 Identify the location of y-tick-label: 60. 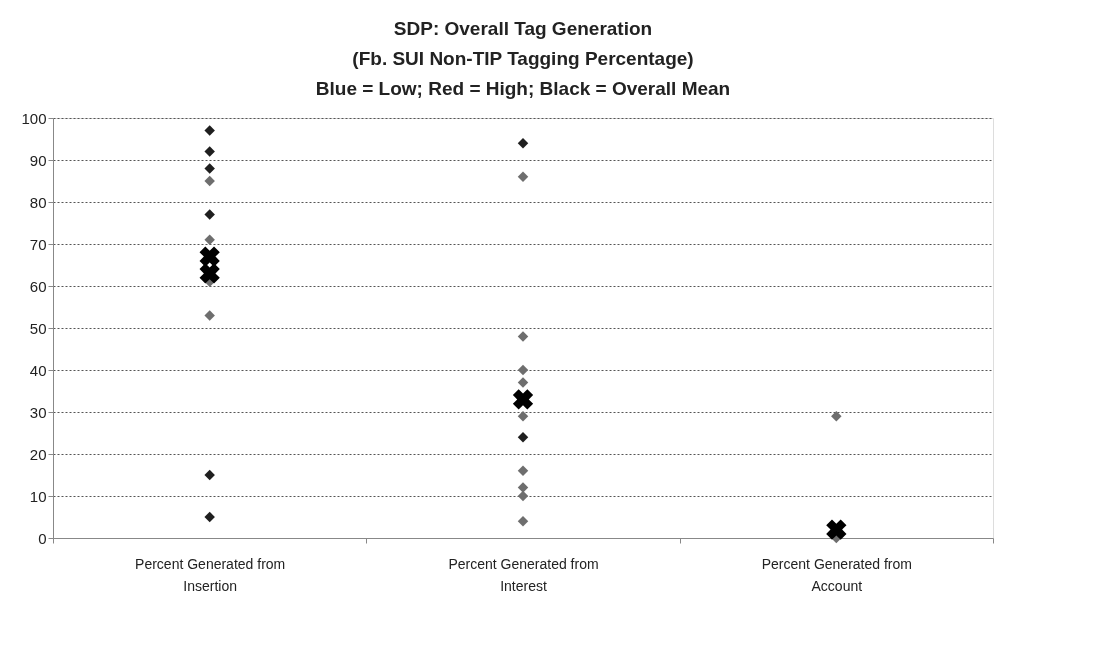
(38, 286).